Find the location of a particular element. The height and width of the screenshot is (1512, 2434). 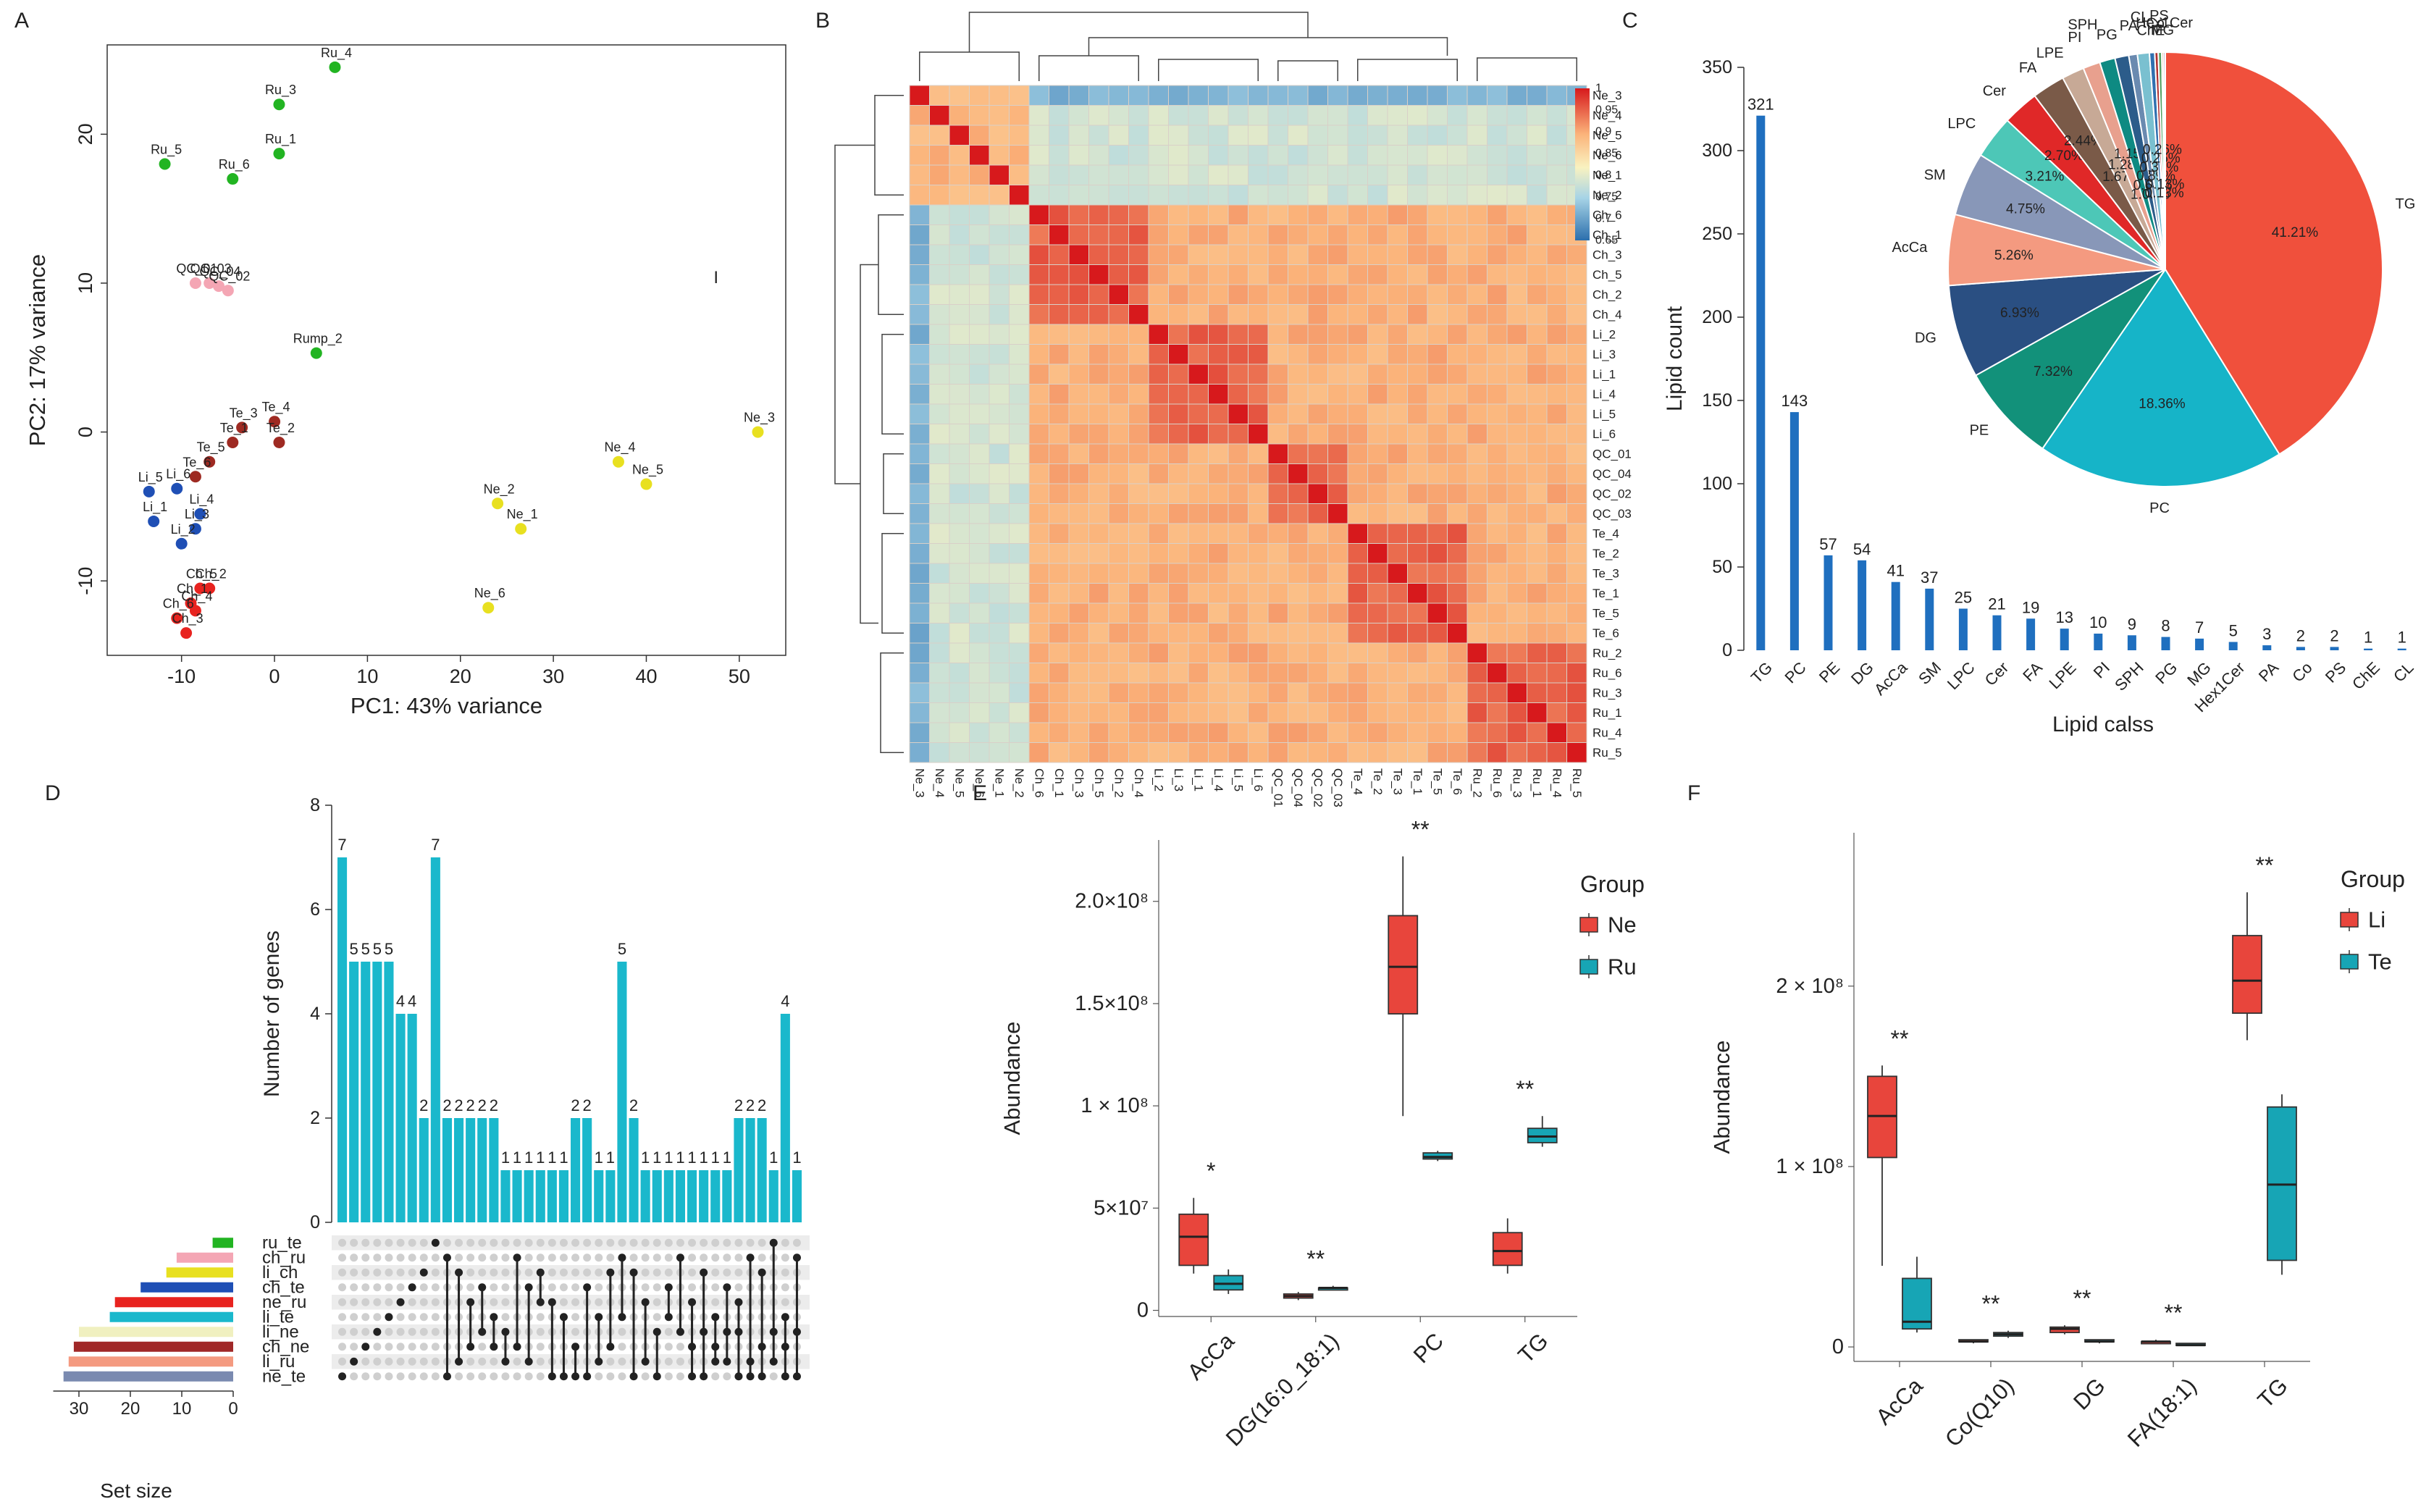

pie-class-label: CL is located at coordinates (2140, 17).